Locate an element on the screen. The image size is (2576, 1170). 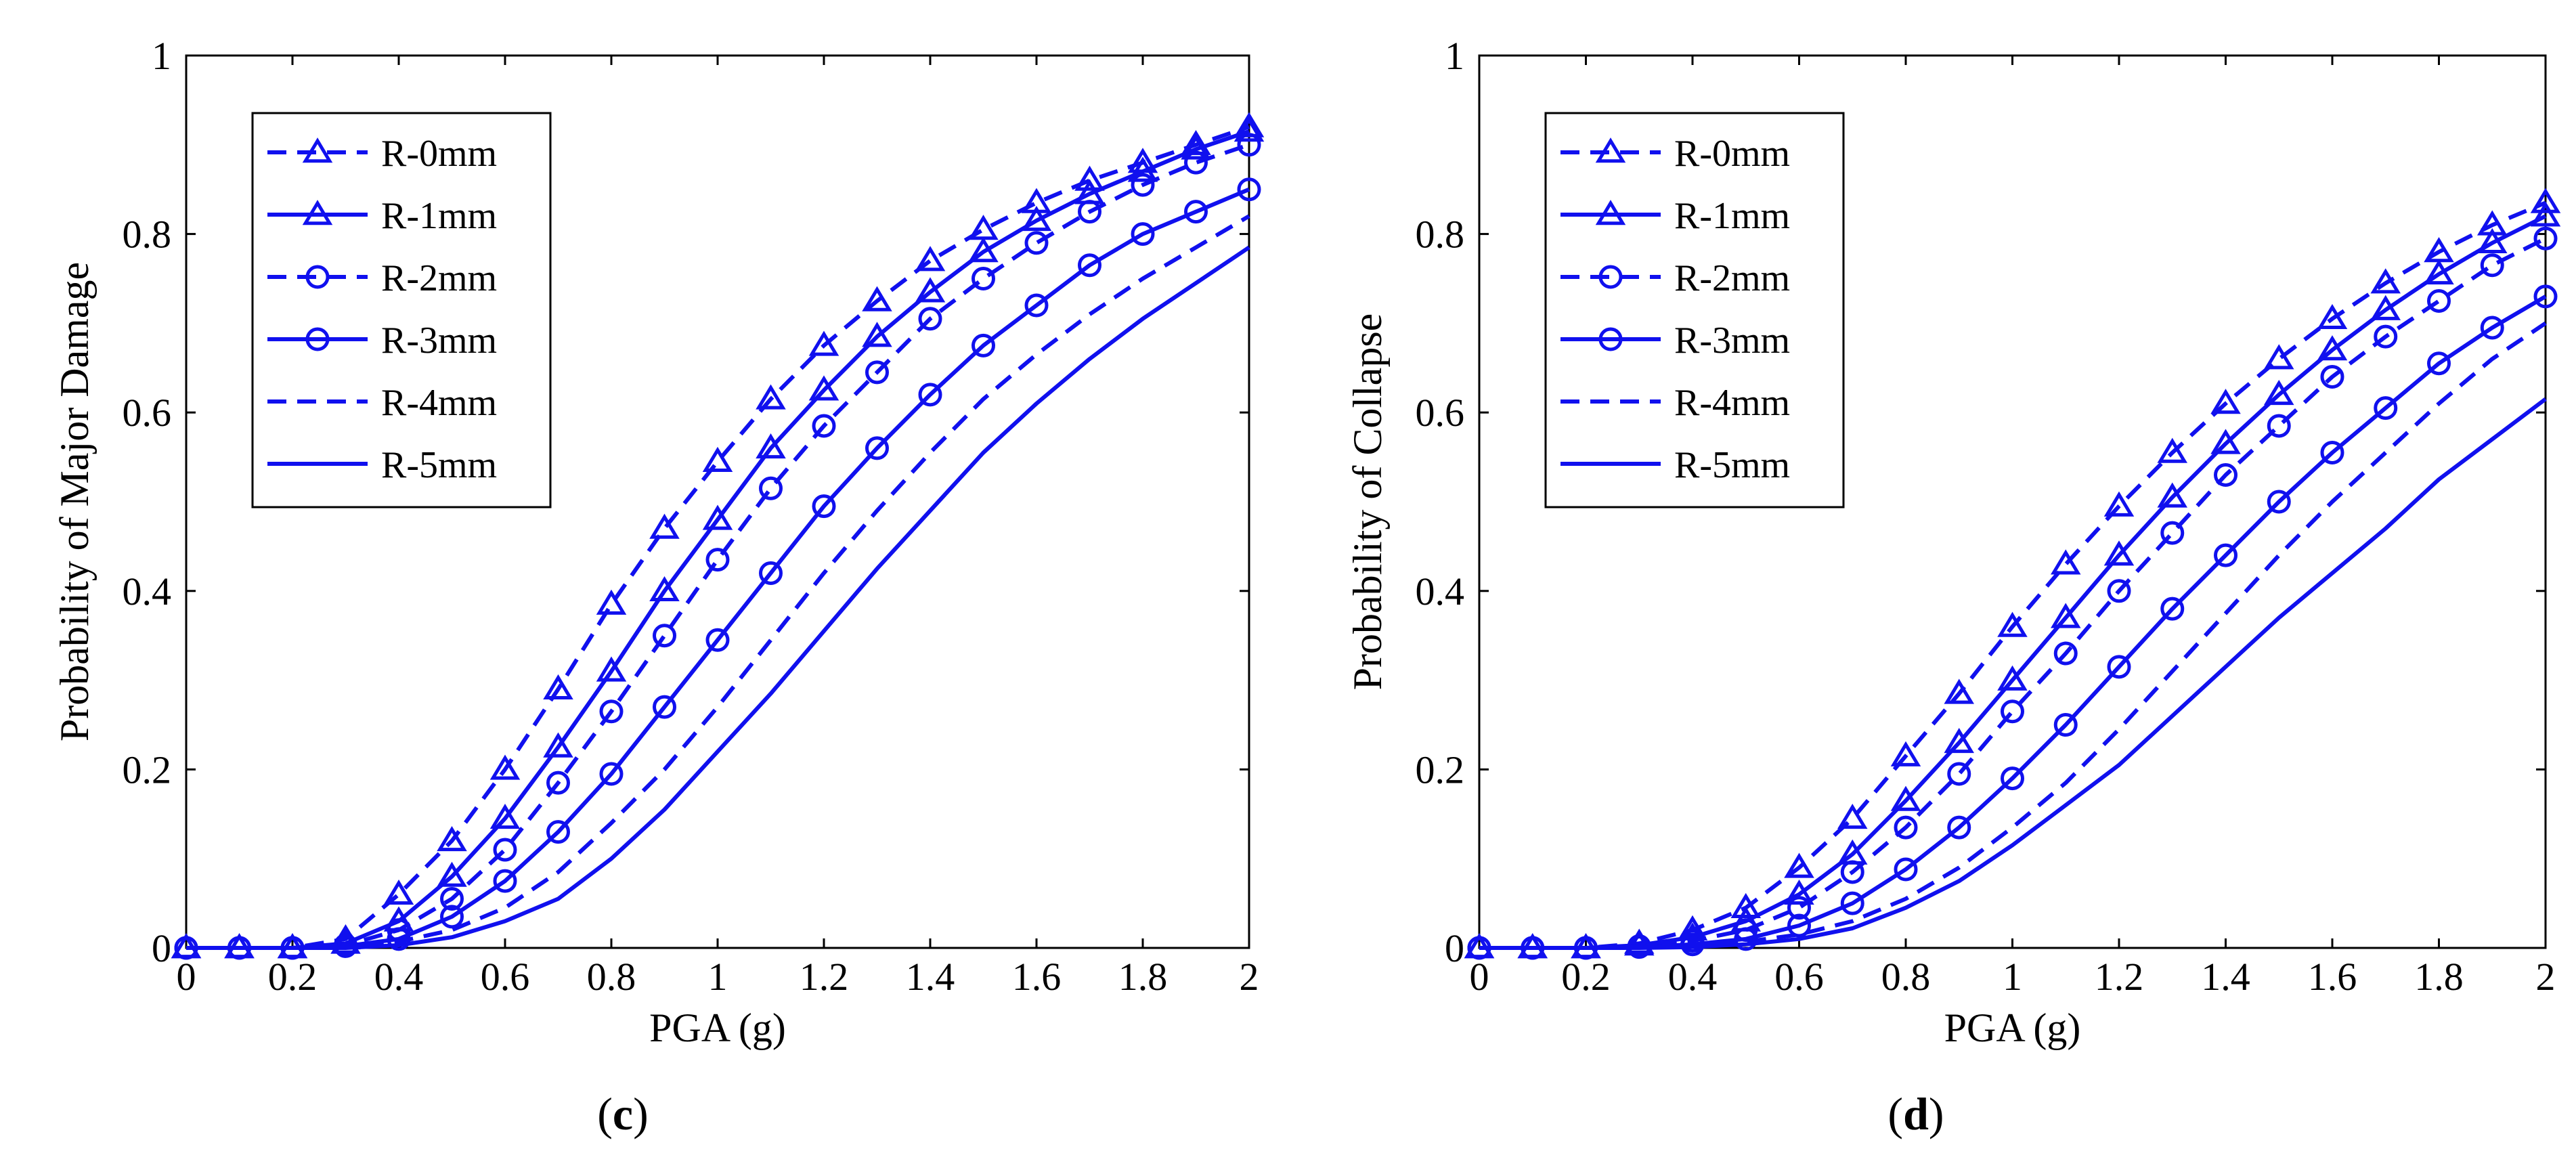
y-tick-label: 0 is located at coordinates (1454, 948).